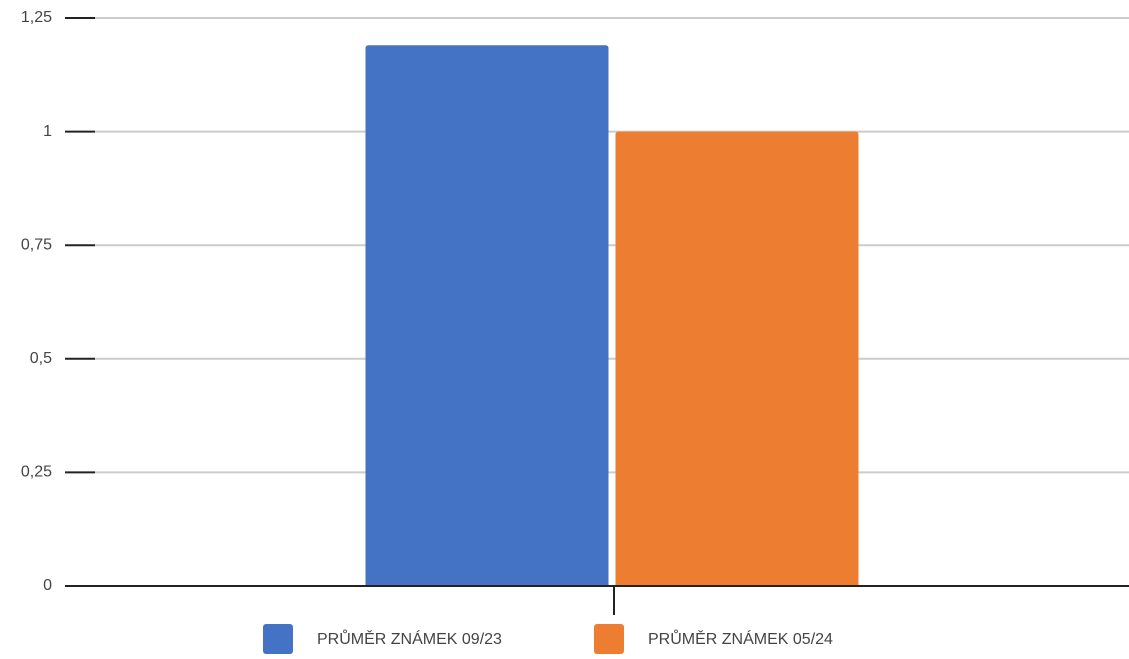 The height and width of the screenshot is (659, 1129). What do you see at coordinates (737, 358) in the screenshot?
I see `bar` at bounding box center [737, 358].